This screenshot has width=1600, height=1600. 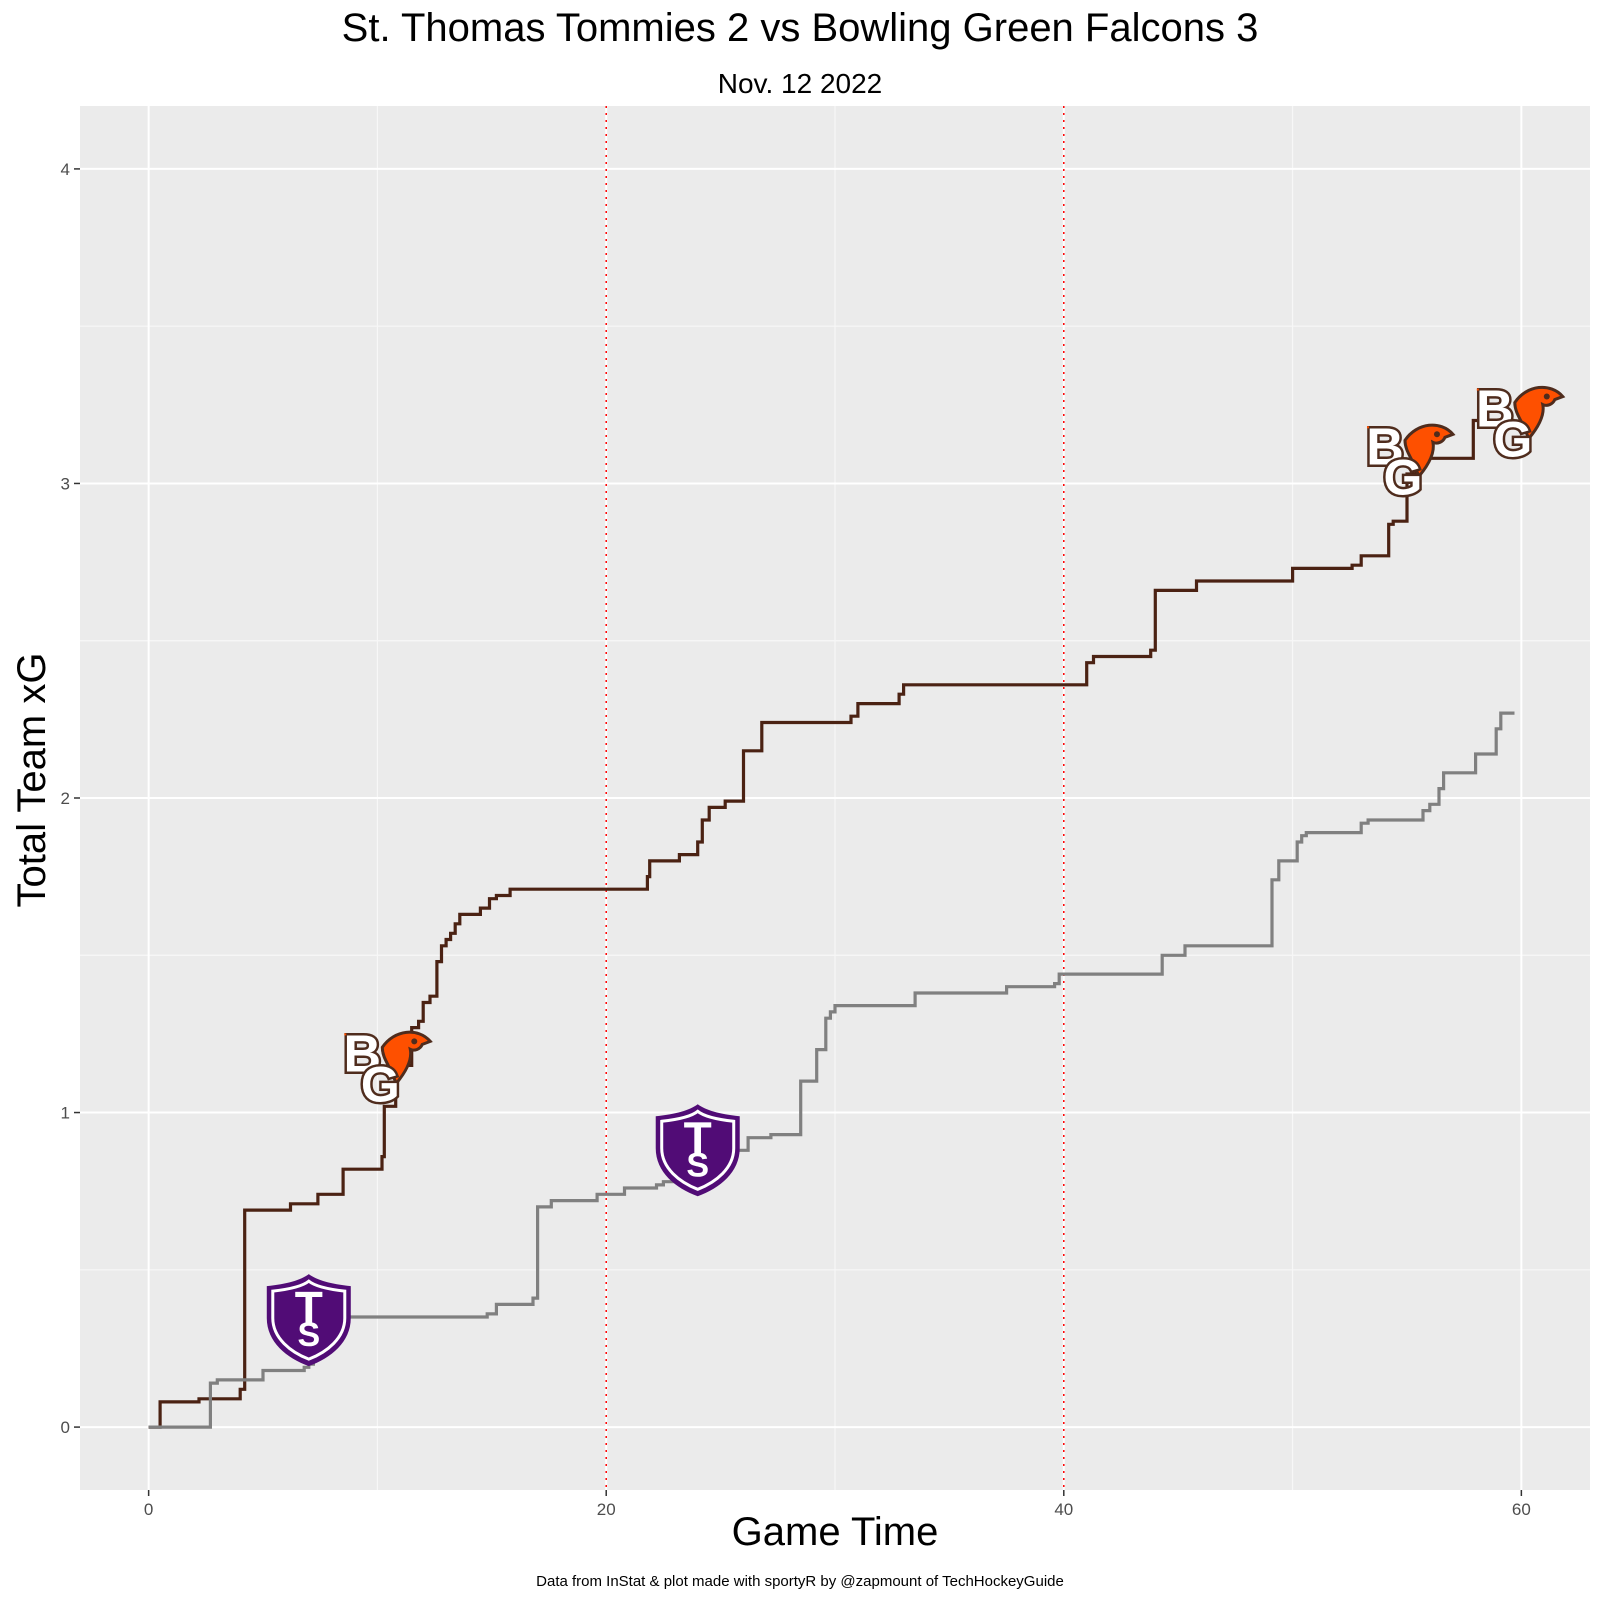 I want to click on y-axis-label: Total Team xG, so click(x=32, y=780).